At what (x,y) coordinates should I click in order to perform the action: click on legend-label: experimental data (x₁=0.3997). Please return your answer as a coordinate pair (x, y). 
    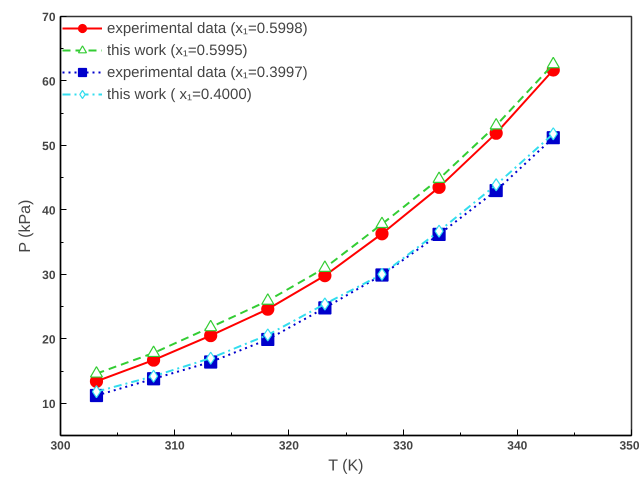
    Looking at the image, I should click on (207, 72).